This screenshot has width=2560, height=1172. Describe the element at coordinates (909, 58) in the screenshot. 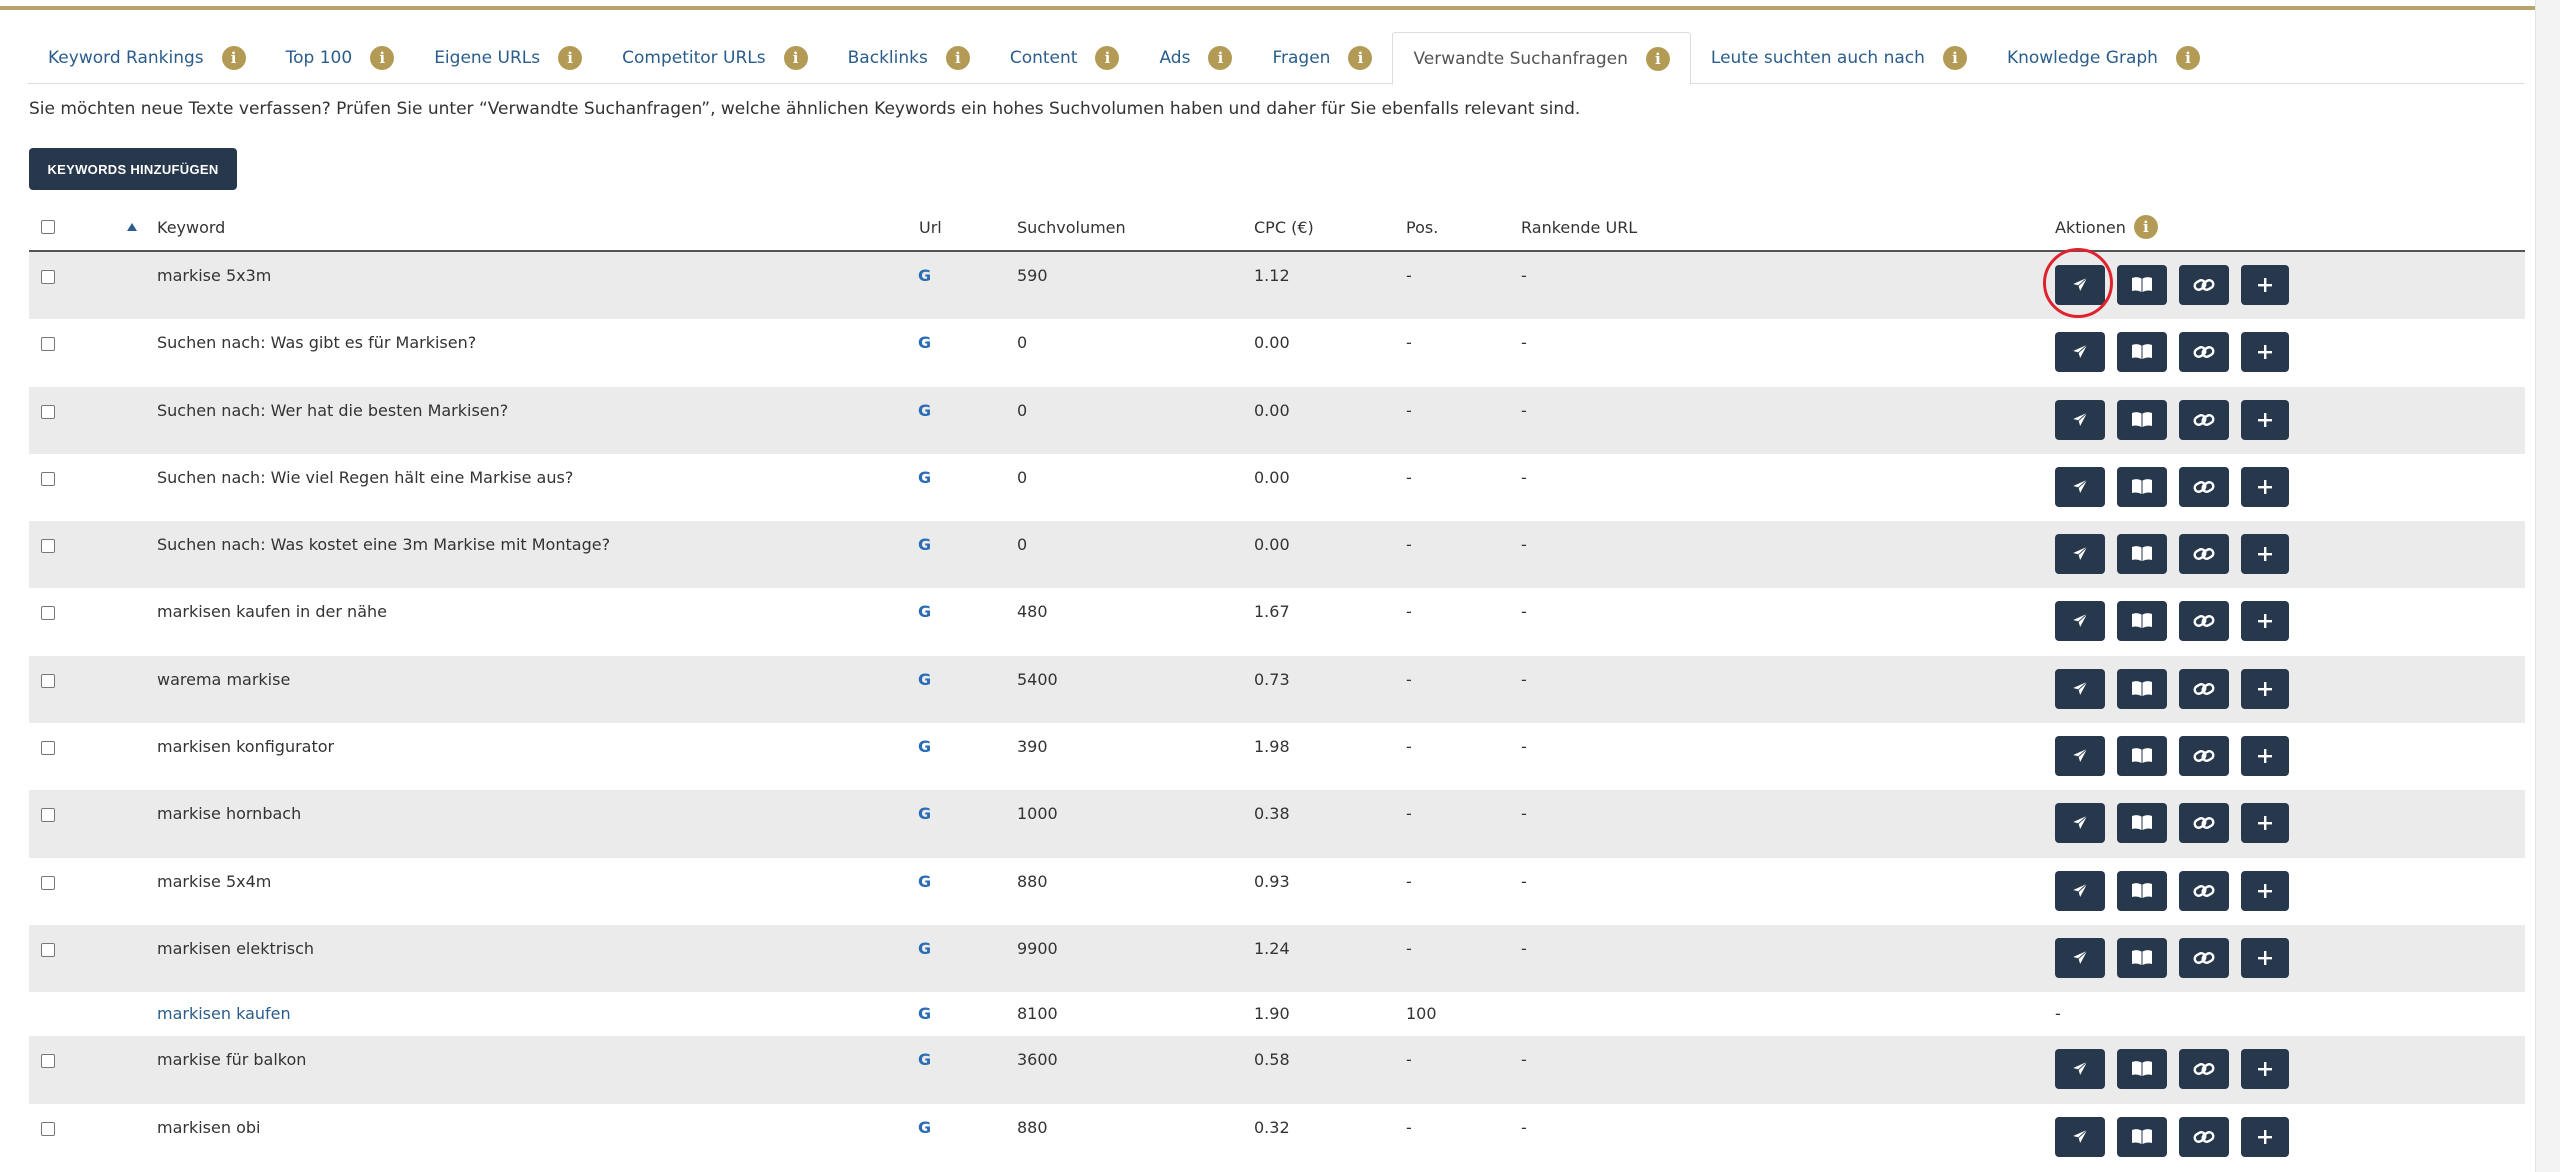

I see `tab-backlinks: Backlinks i` at that location.